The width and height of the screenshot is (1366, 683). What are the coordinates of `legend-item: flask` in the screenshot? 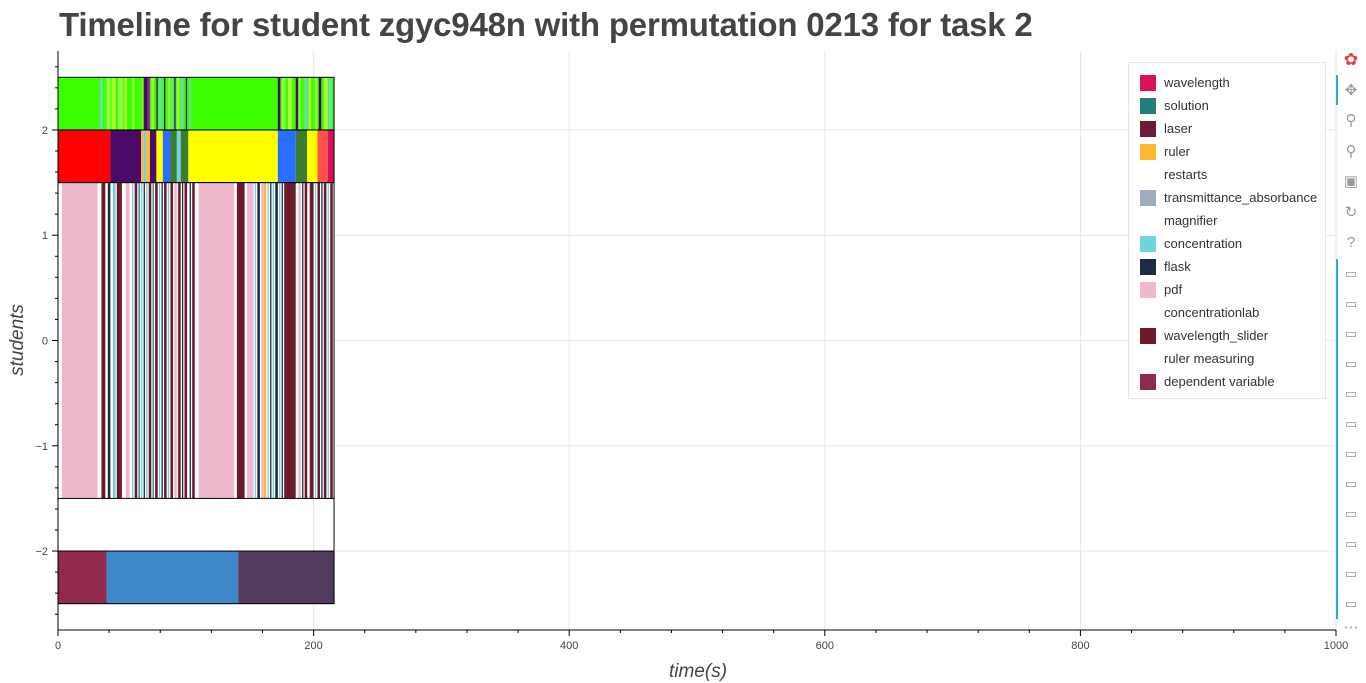 It's located at (1227, 266).